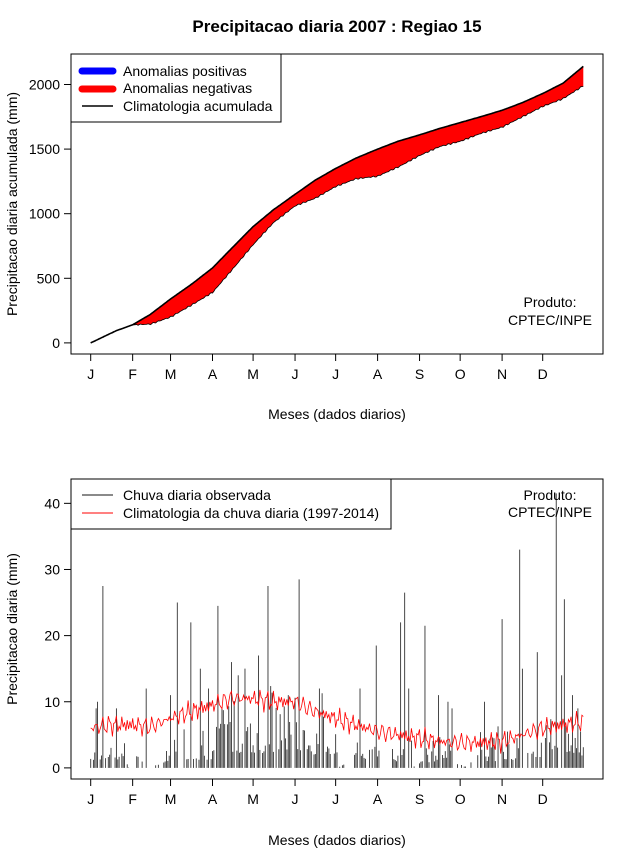 The height and width of the screenshot is (850, 640). What do you see at coordinates (543, 374) in the screenshot?
I see `cumulative-x-tick-label: D` at bounding box center [543, 374].